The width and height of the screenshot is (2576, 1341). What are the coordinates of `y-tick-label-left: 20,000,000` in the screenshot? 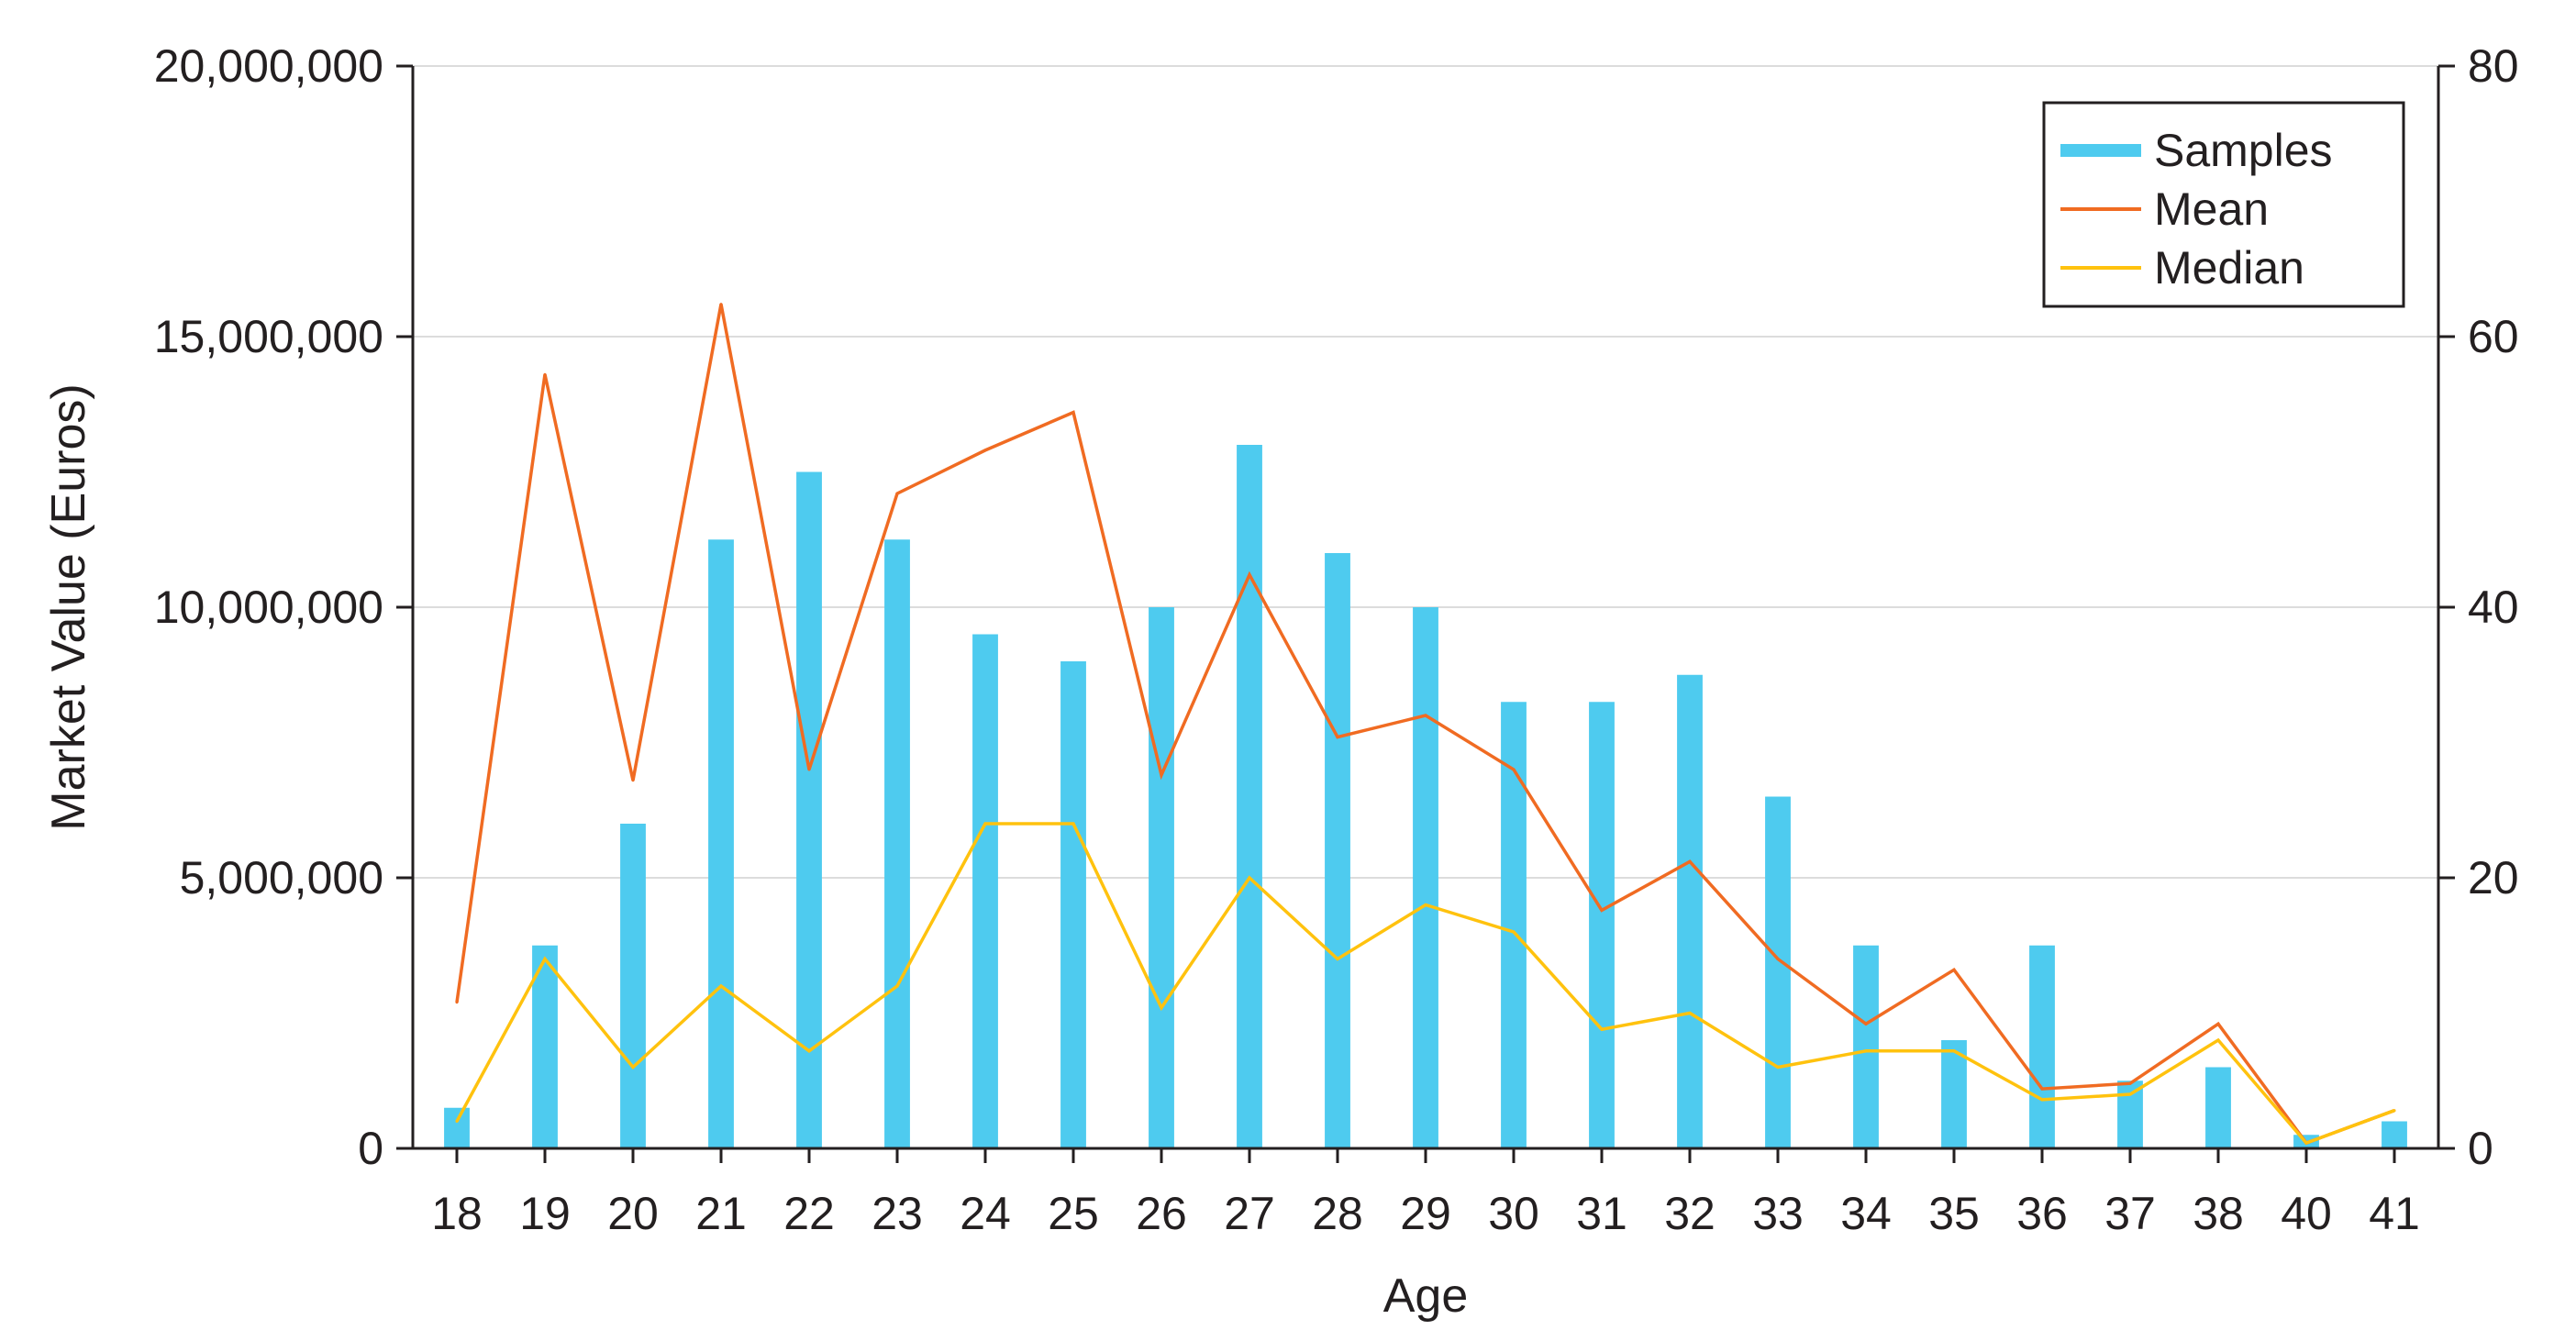 It's located at (268, 66).